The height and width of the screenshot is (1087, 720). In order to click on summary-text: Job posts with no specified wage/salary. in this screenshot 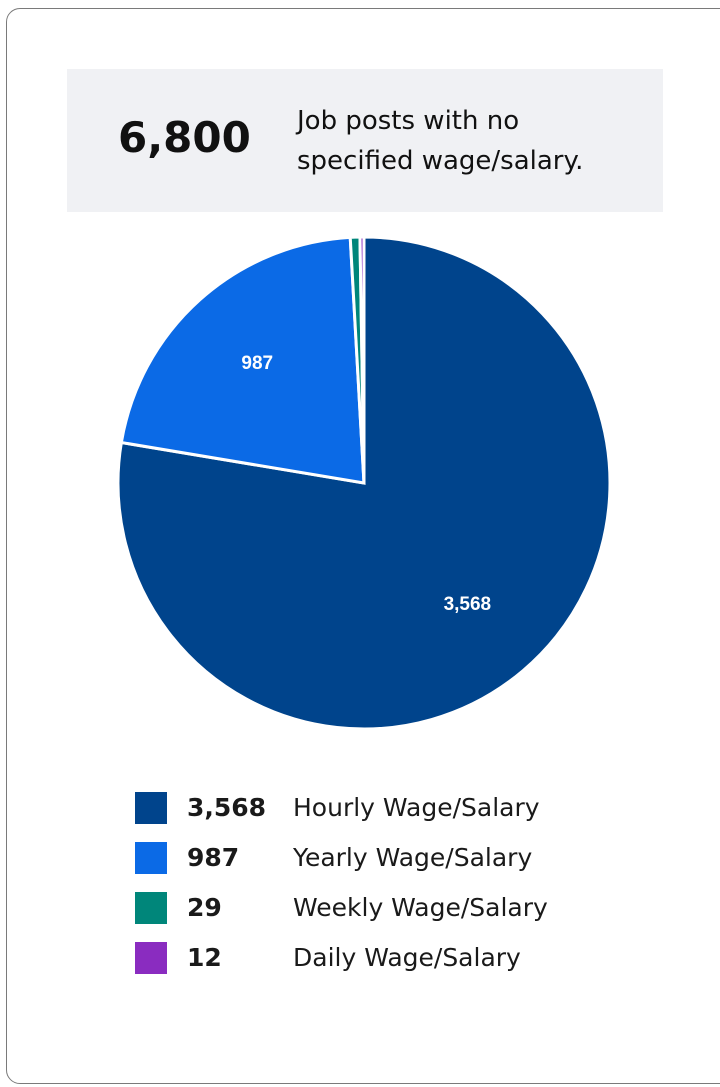, I will do `click(440, 141)`.